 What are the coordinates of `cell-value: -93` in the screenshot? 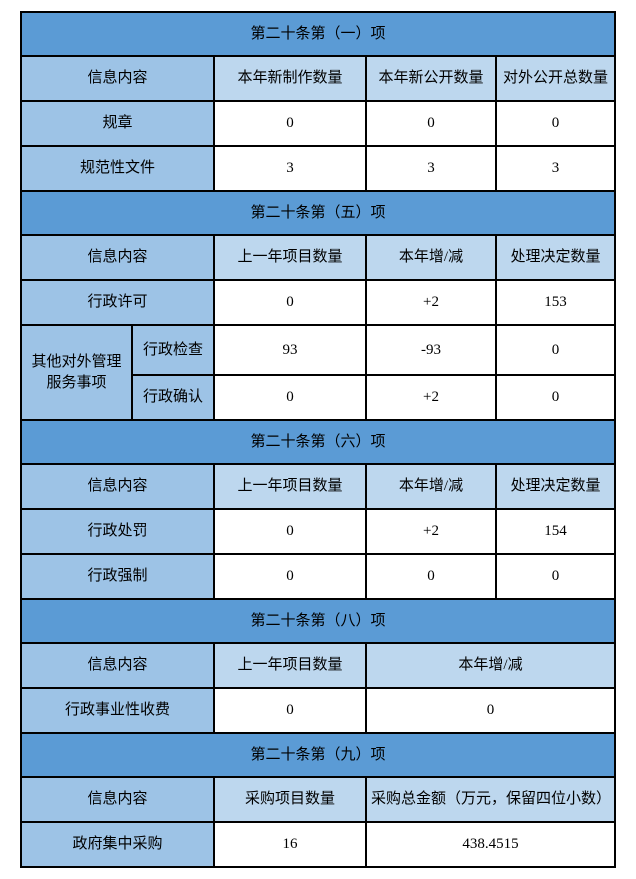 It's located at (431, 350).